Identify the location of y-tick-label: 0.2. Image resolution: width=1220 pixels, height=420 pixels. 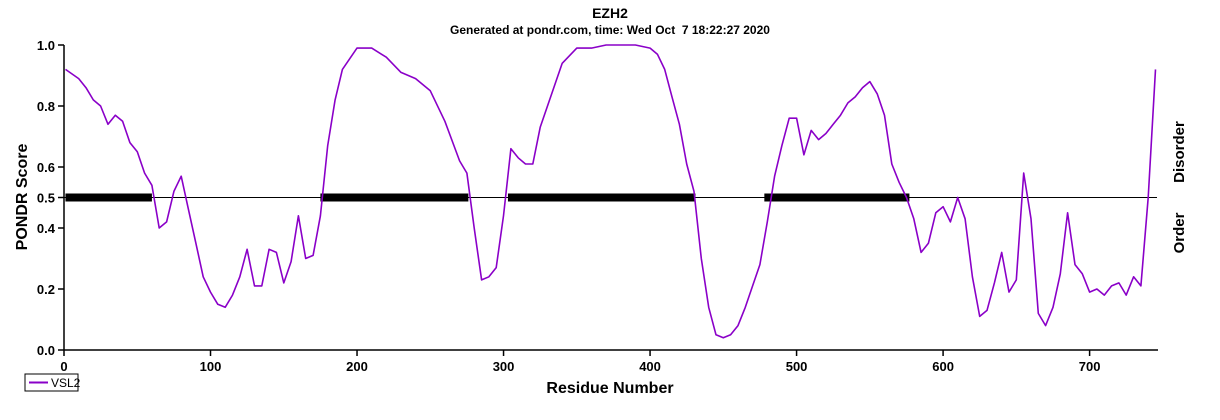
(46, 289).